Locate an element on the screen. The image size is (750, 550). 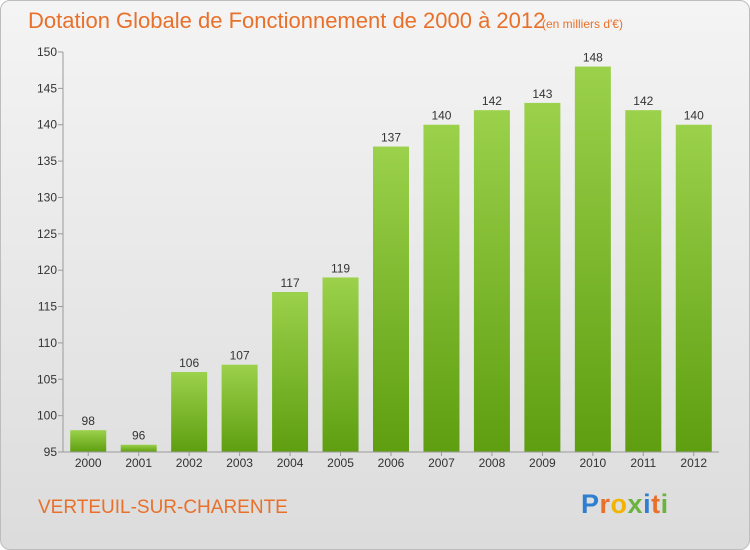
logo-letter: x is located at coordinates (635, 504).